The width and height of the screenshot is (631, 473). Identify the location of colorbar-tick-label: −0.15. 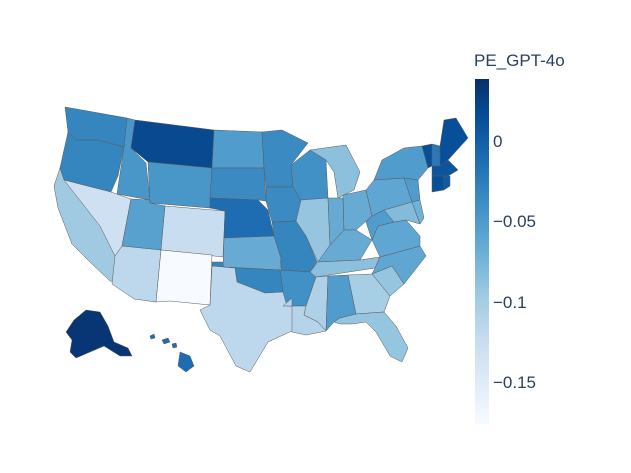
(515, 382).